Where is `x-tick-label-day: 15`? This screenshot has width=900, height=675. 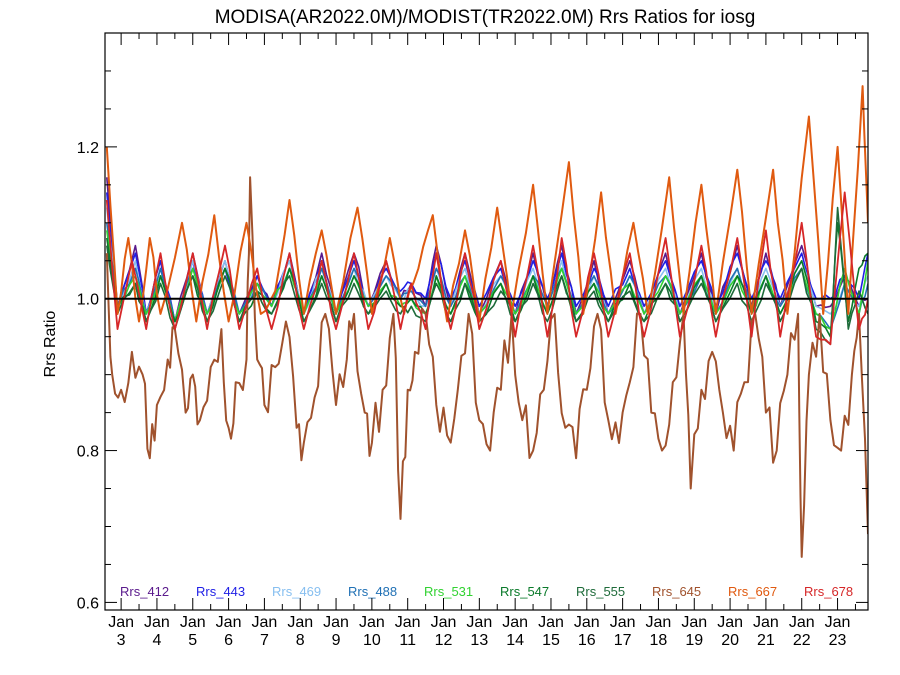
x-tick-label-day: 15 is located at coordinates (551, 640).